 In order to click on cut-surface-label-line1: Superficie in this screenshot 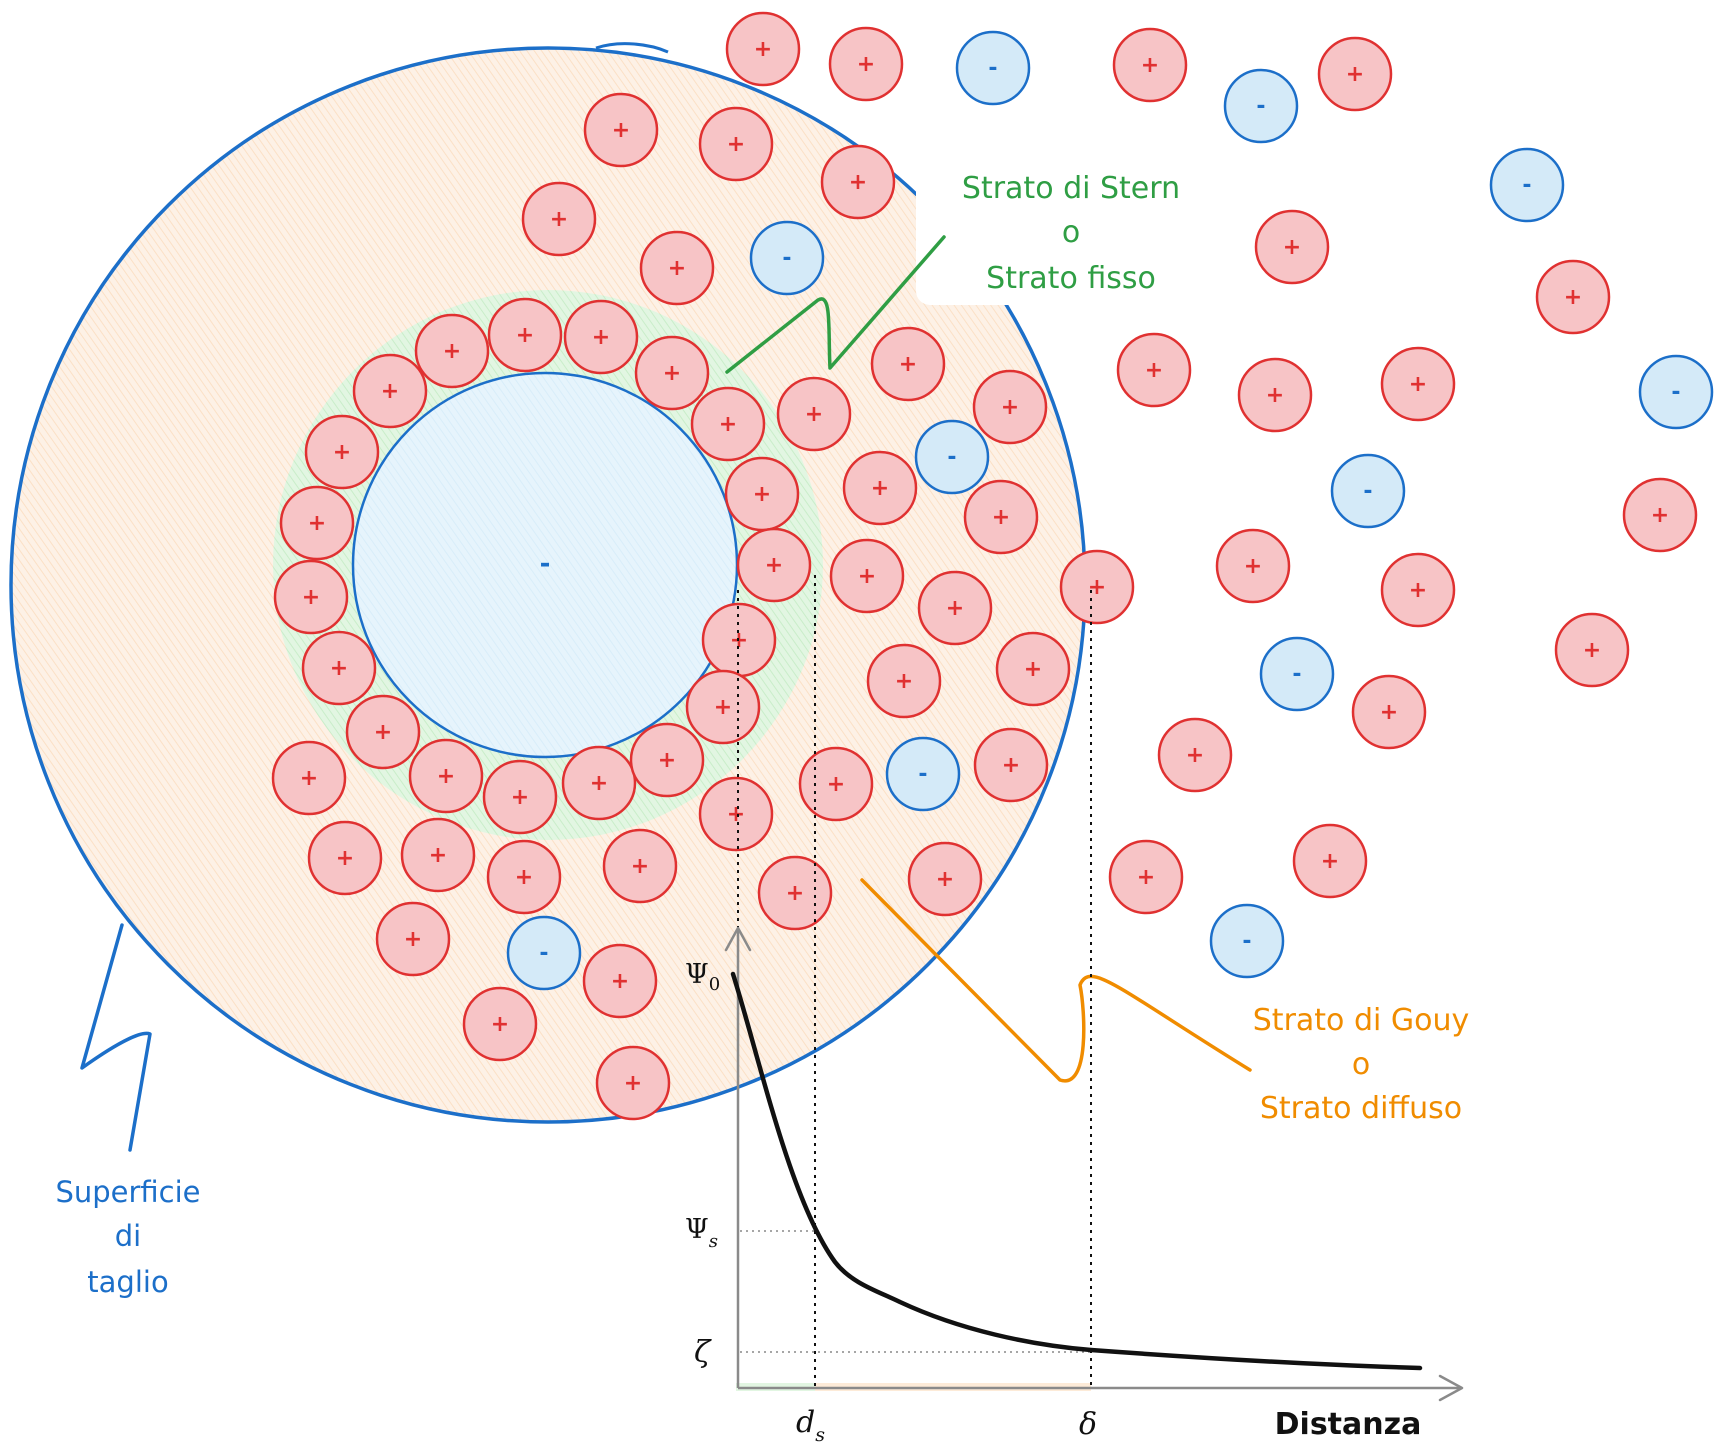, I will do `click(127, 1192)`.